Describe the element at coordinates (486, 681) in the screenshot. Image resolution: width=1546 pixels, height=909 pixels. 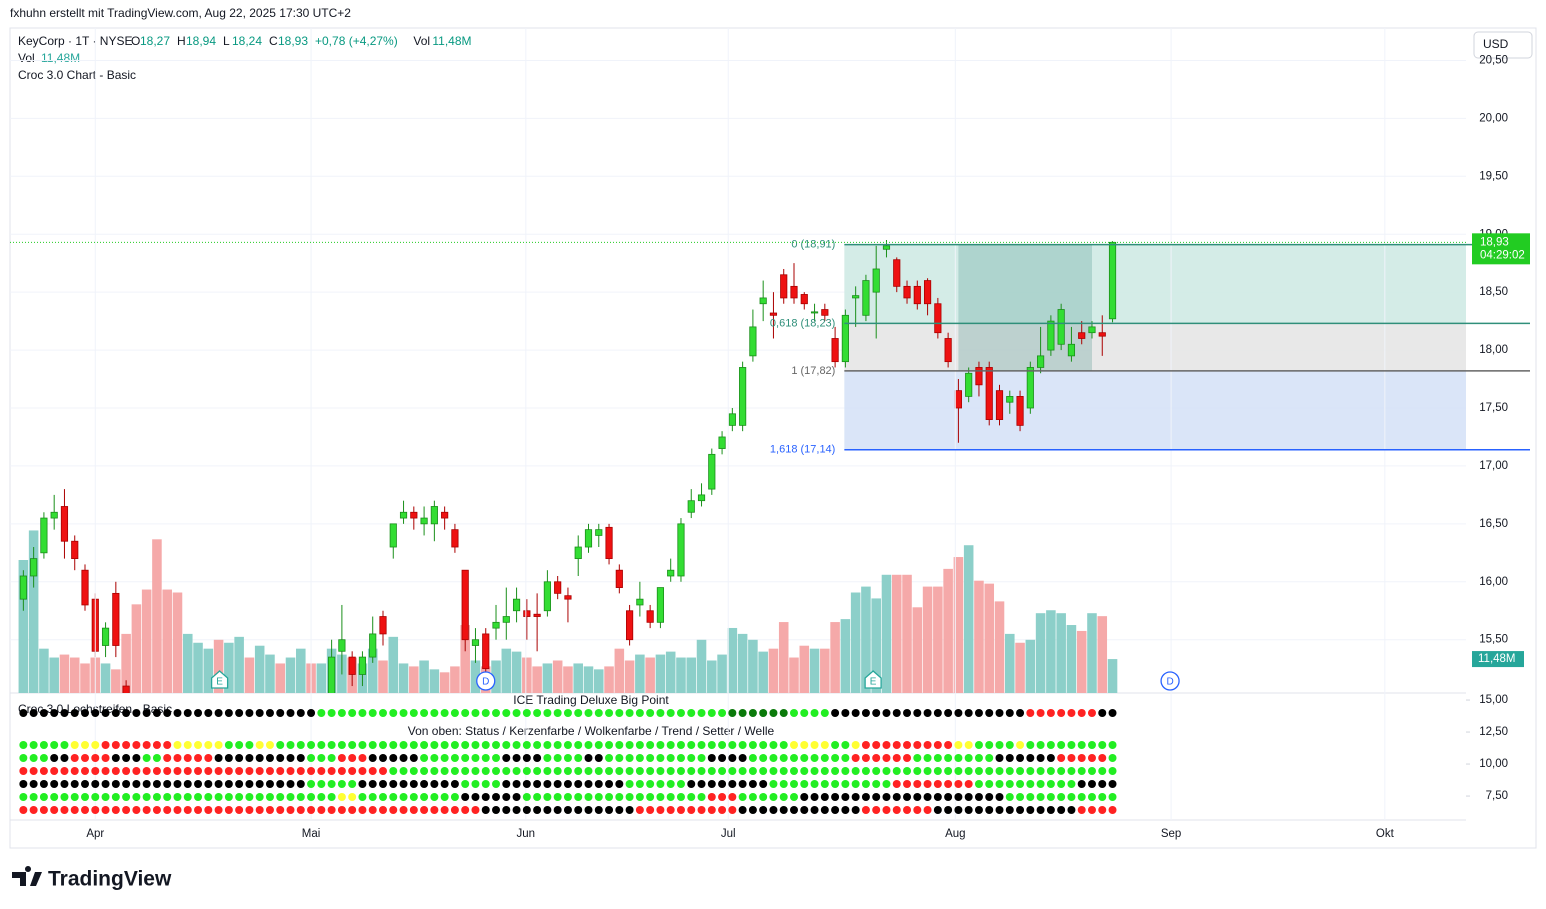
I see `event-icon` at that location.